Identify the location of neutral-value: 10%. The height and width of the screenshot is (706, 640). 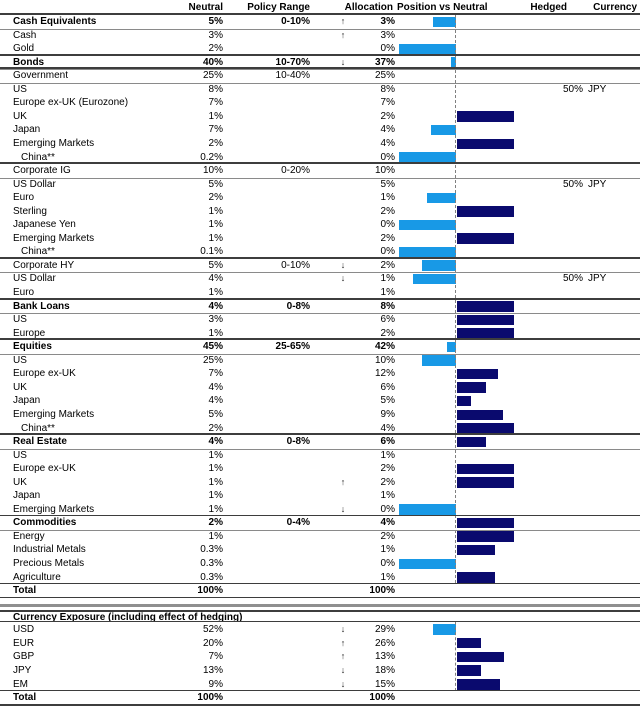
(212, 171).